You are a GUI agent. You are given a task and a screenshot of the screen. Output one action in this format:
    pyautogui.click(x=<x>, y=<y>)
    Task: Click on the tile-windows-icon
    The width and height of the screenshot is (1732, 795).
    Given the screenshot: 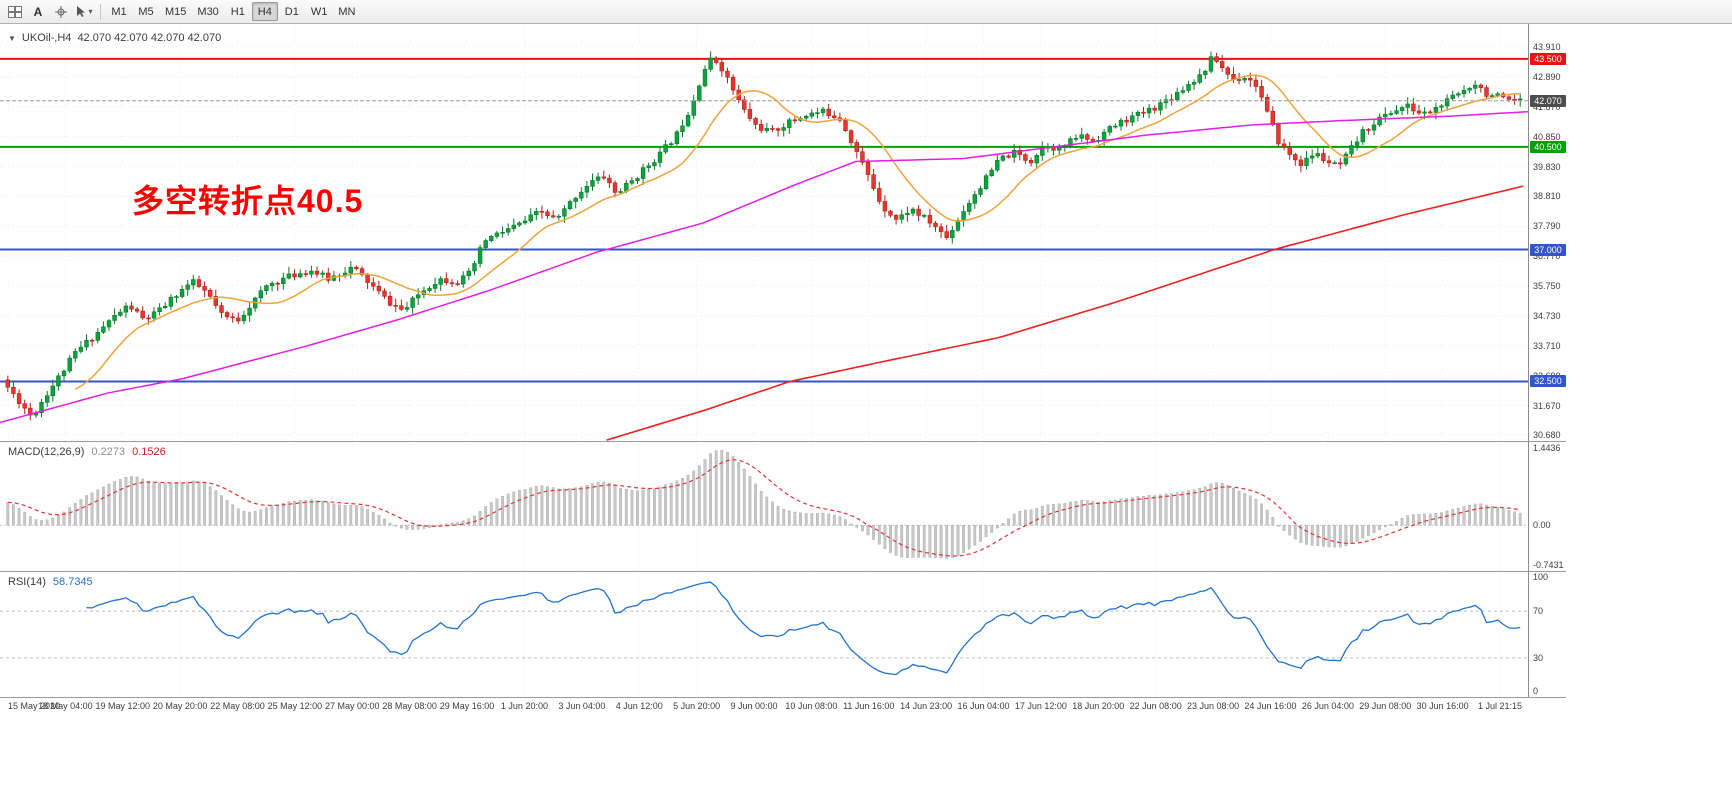 What is the action you would take?
    pyautogui.click(x=15, y=11)
    